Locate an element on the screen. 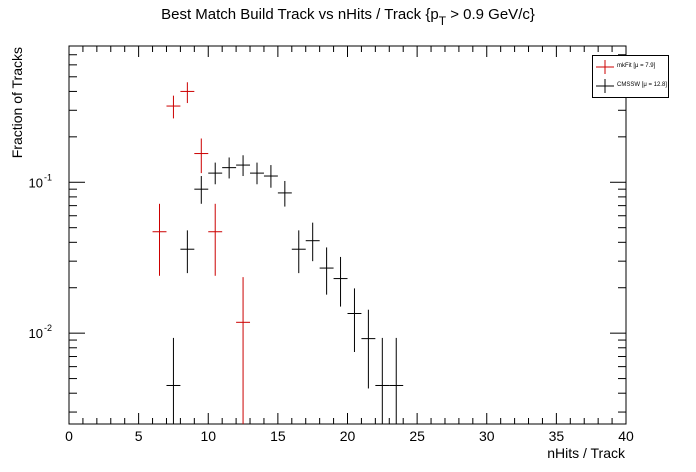 This screenshot has height=472, width=696. legend-entry-mkfit: mkFit [μ = 7.9] is located at coordinates (630, 67).